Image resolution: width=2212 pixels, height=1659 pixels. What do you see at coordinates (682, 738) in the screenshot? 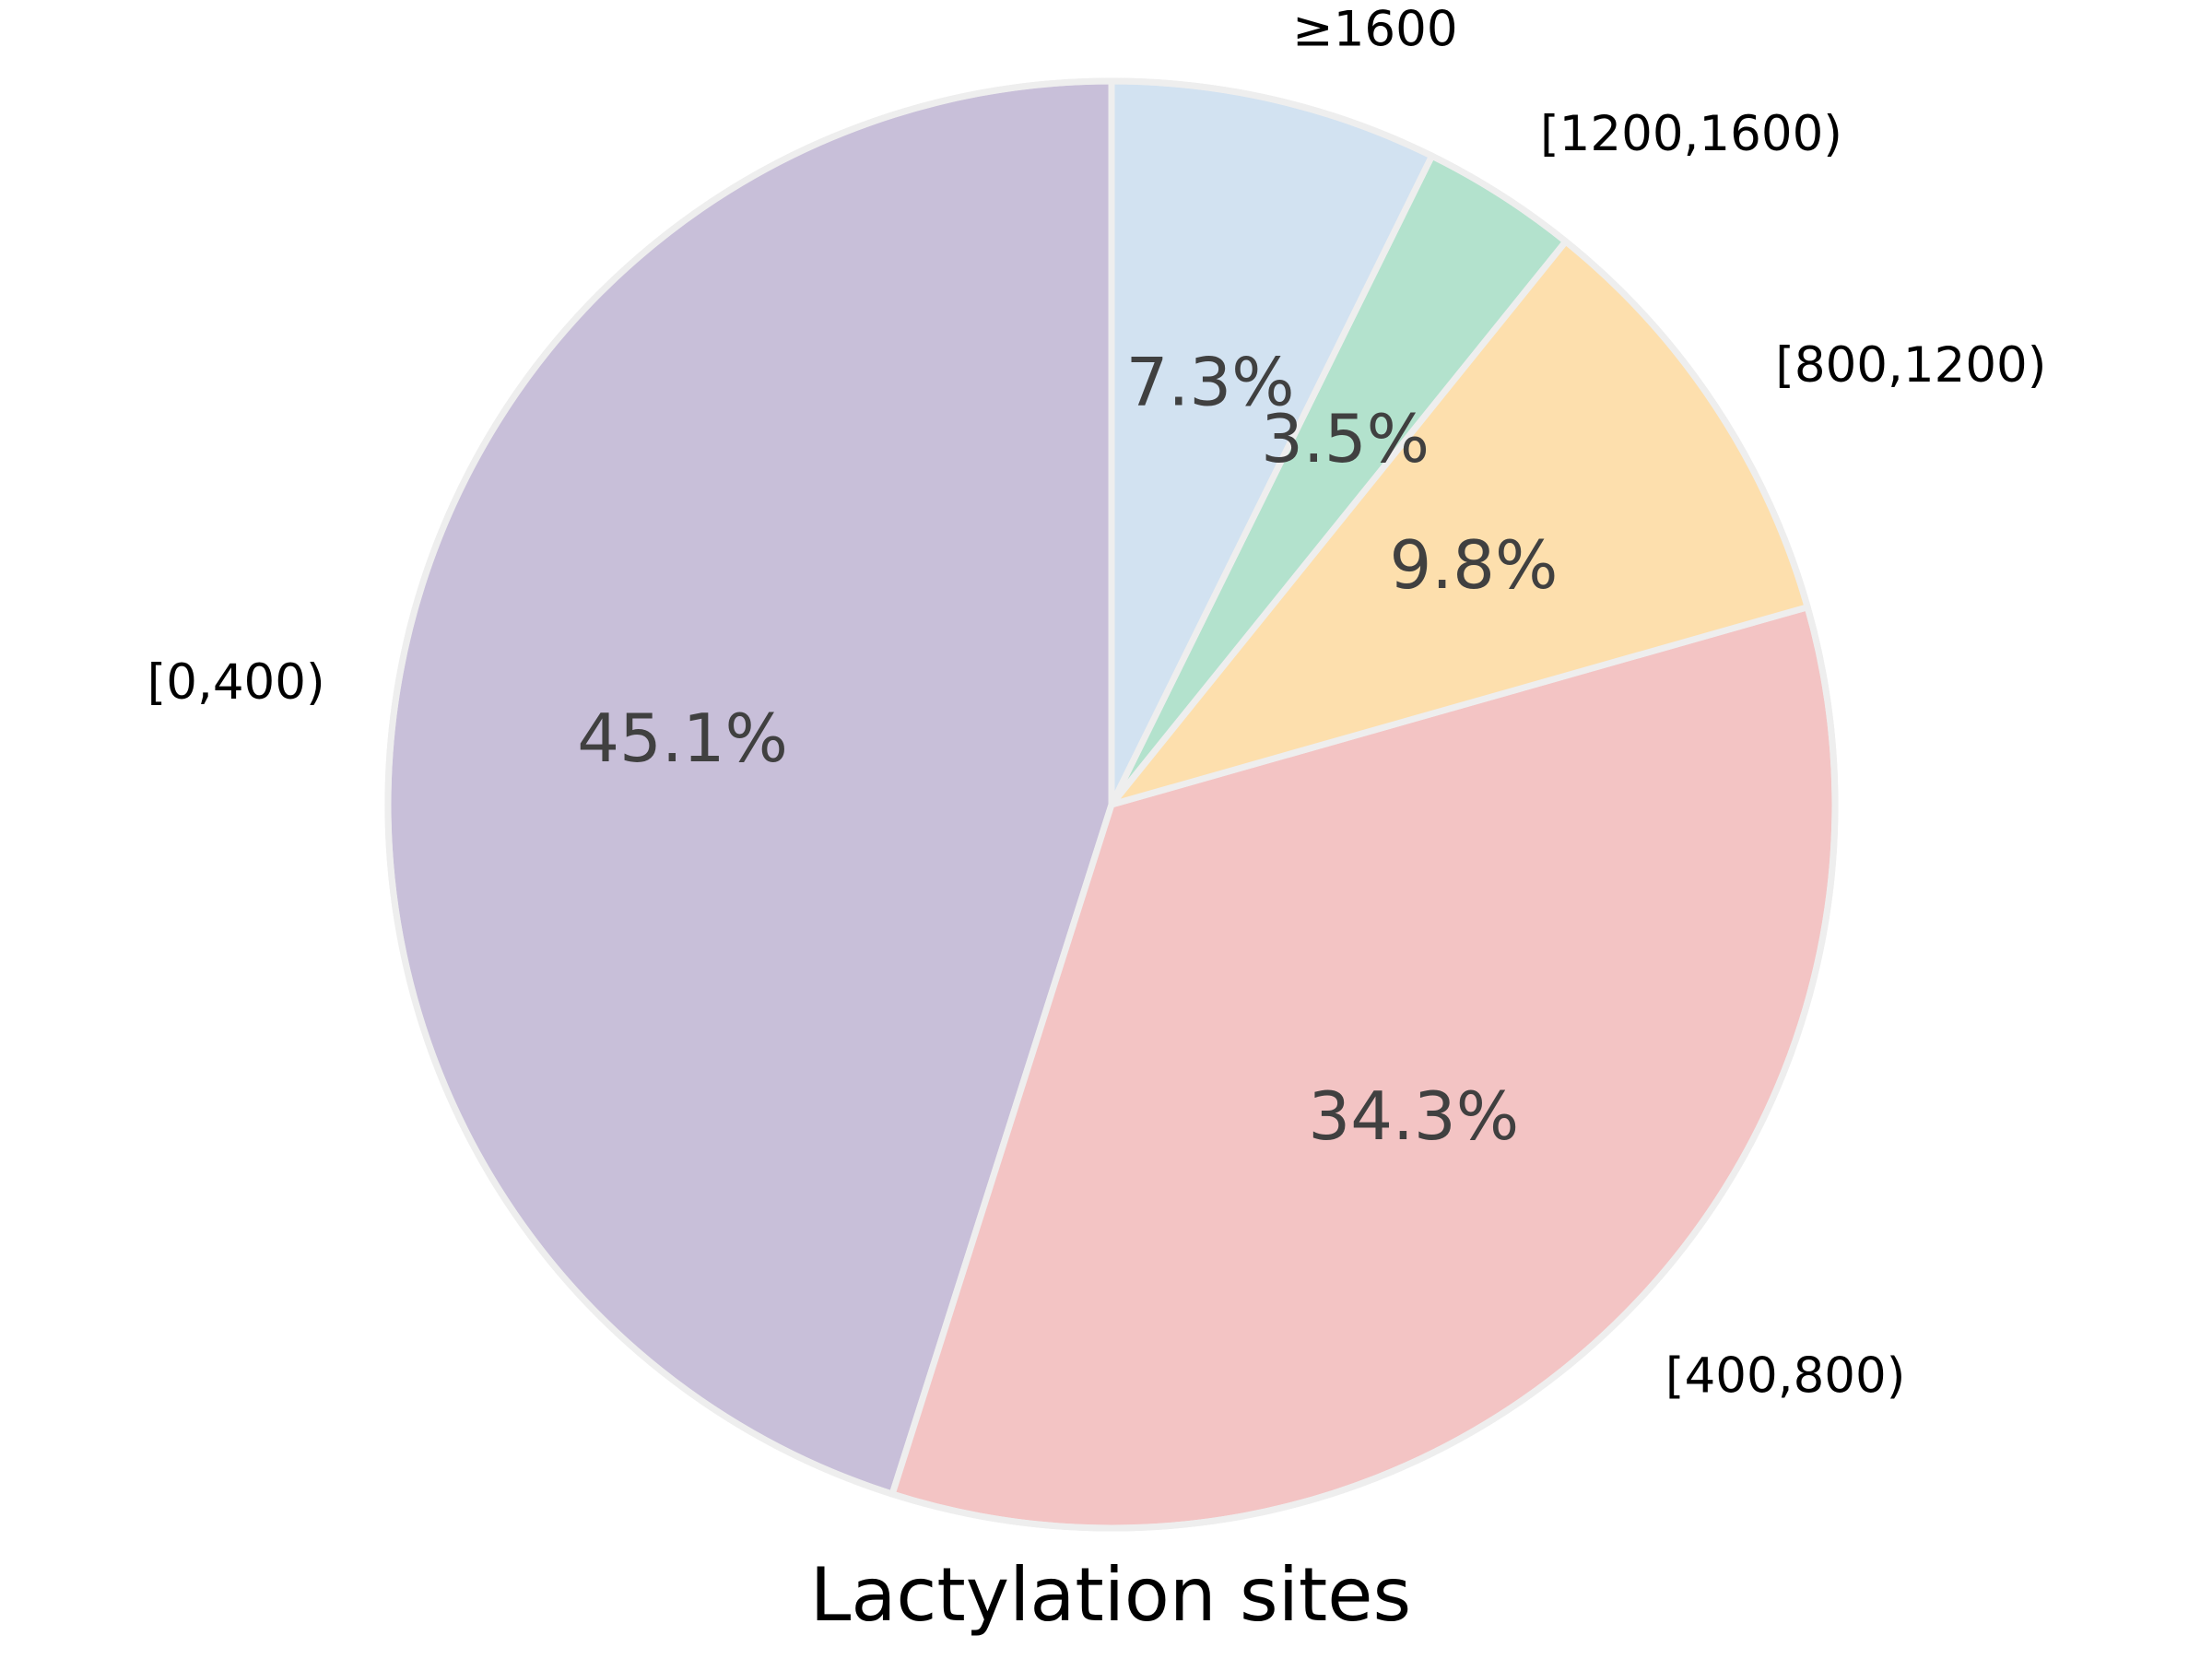
I see `pct-label-0-400: 45.1%` at bounding box center [682, 738].